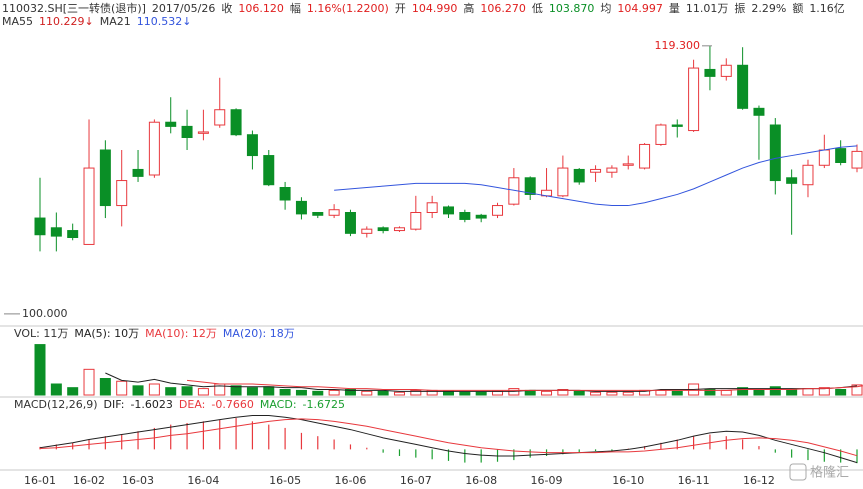 Image resolution: width=863 pixels, height=489 pixels. I want to click on header-value: 103.870, so click(572, 8).